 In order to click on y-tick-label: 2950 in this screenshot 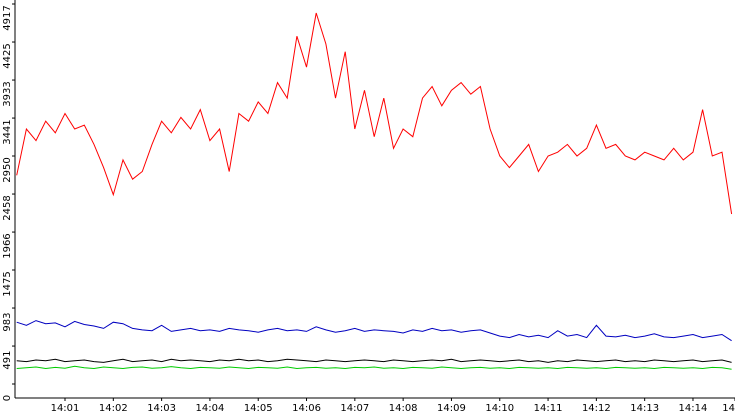, I will do `click(7, 169)`.